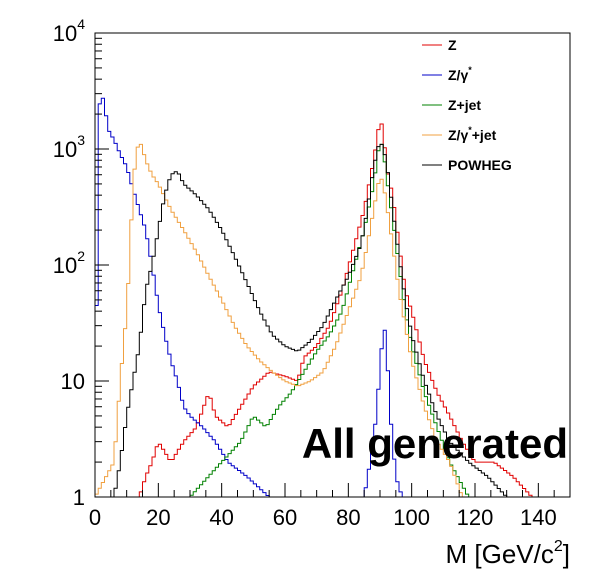 The image size is (596, 572). Describe the element at coordinates (348, 517) in the screenshot. I see `x-tick-label: 80` at that location.